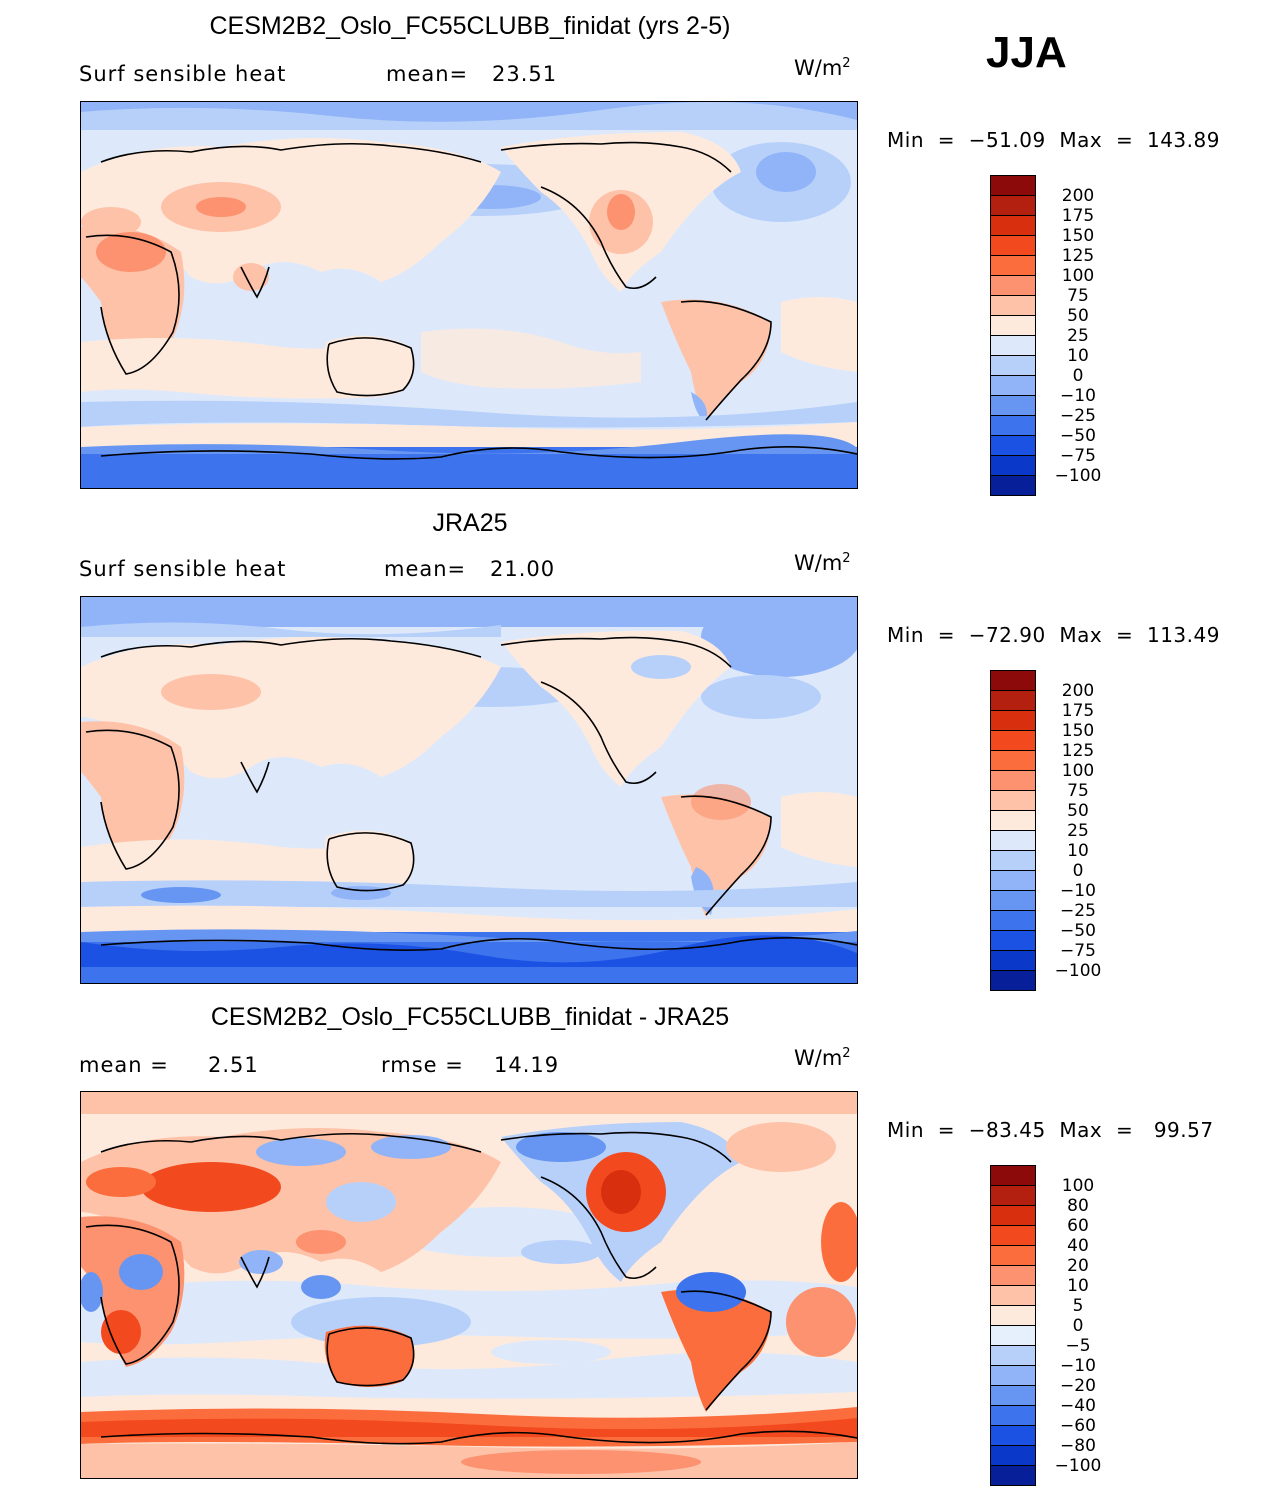 This screenshot has width=1285, height=1488. What do you see at coordinates (470, 1017) in the screenshot?
I see `panel3-title: CESM2B2_Oslo_FC55CLUBB_finidat - JRA25` at bounding box center [470, 1017].